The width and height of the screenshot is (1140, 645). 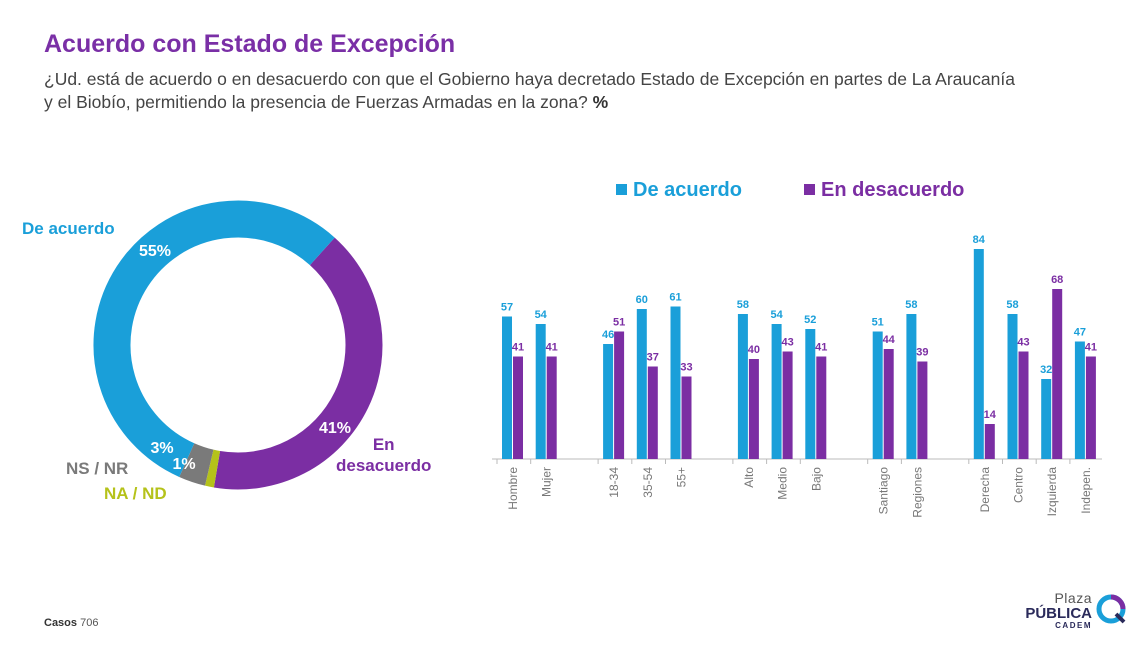 What do you see at coordinates (1046, 370) in the screenshot?
I see `bar-value-label: 32` at bounding box center [1046, 370].